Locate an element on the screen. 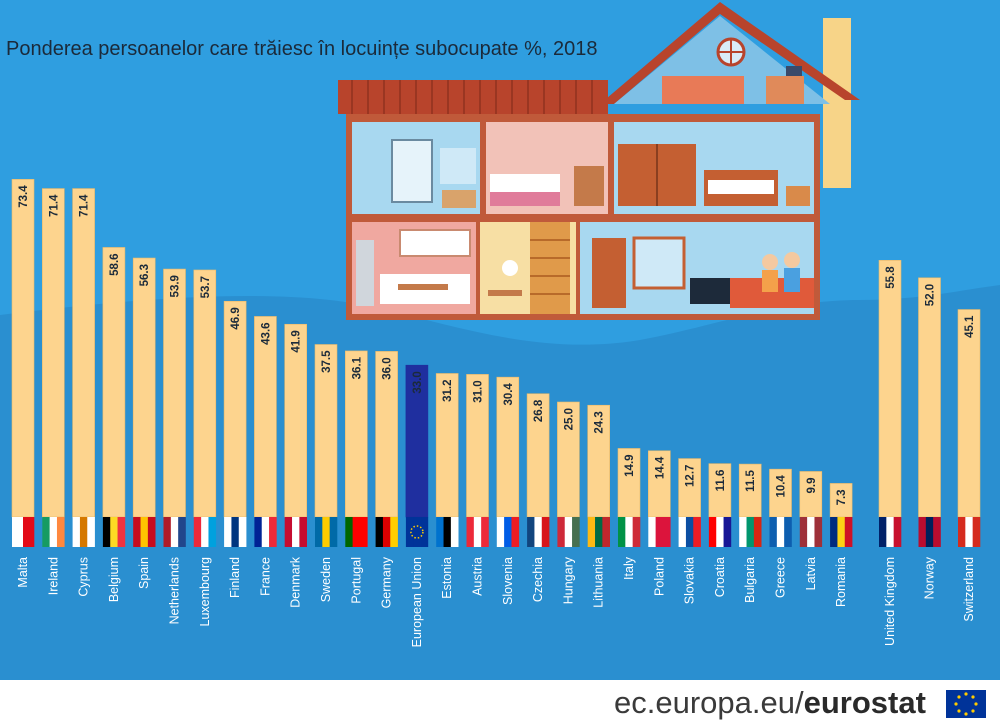 The width and height of the screenshot is (1000, 725). flag-united-kingdom-icon is located at coordinates (890, 532).